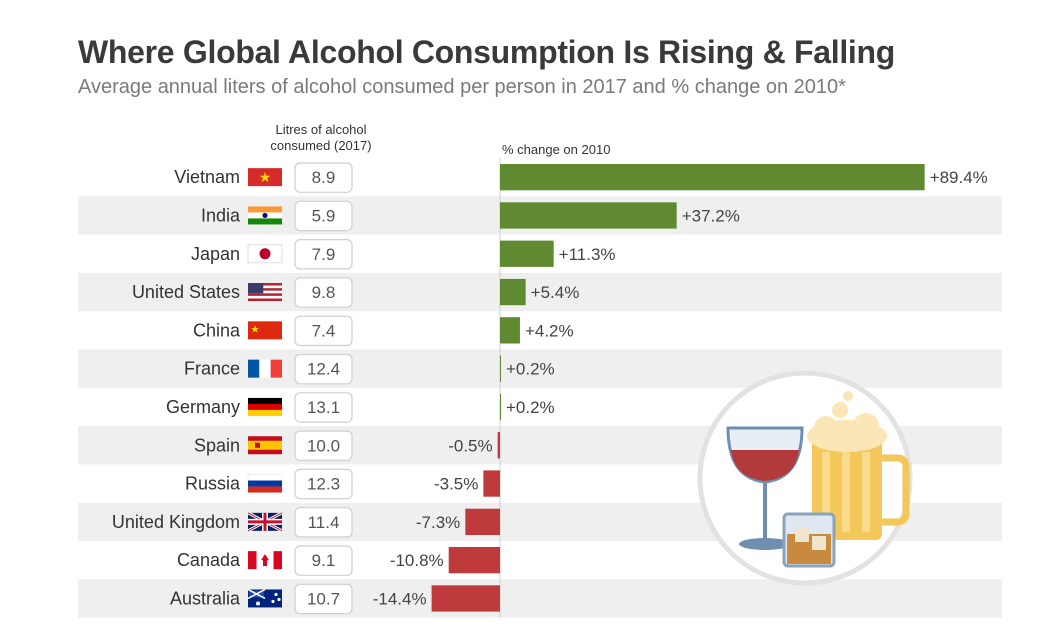 The image size is (1050, 630). I want to click on category-label: Japan, so click(215, 254).